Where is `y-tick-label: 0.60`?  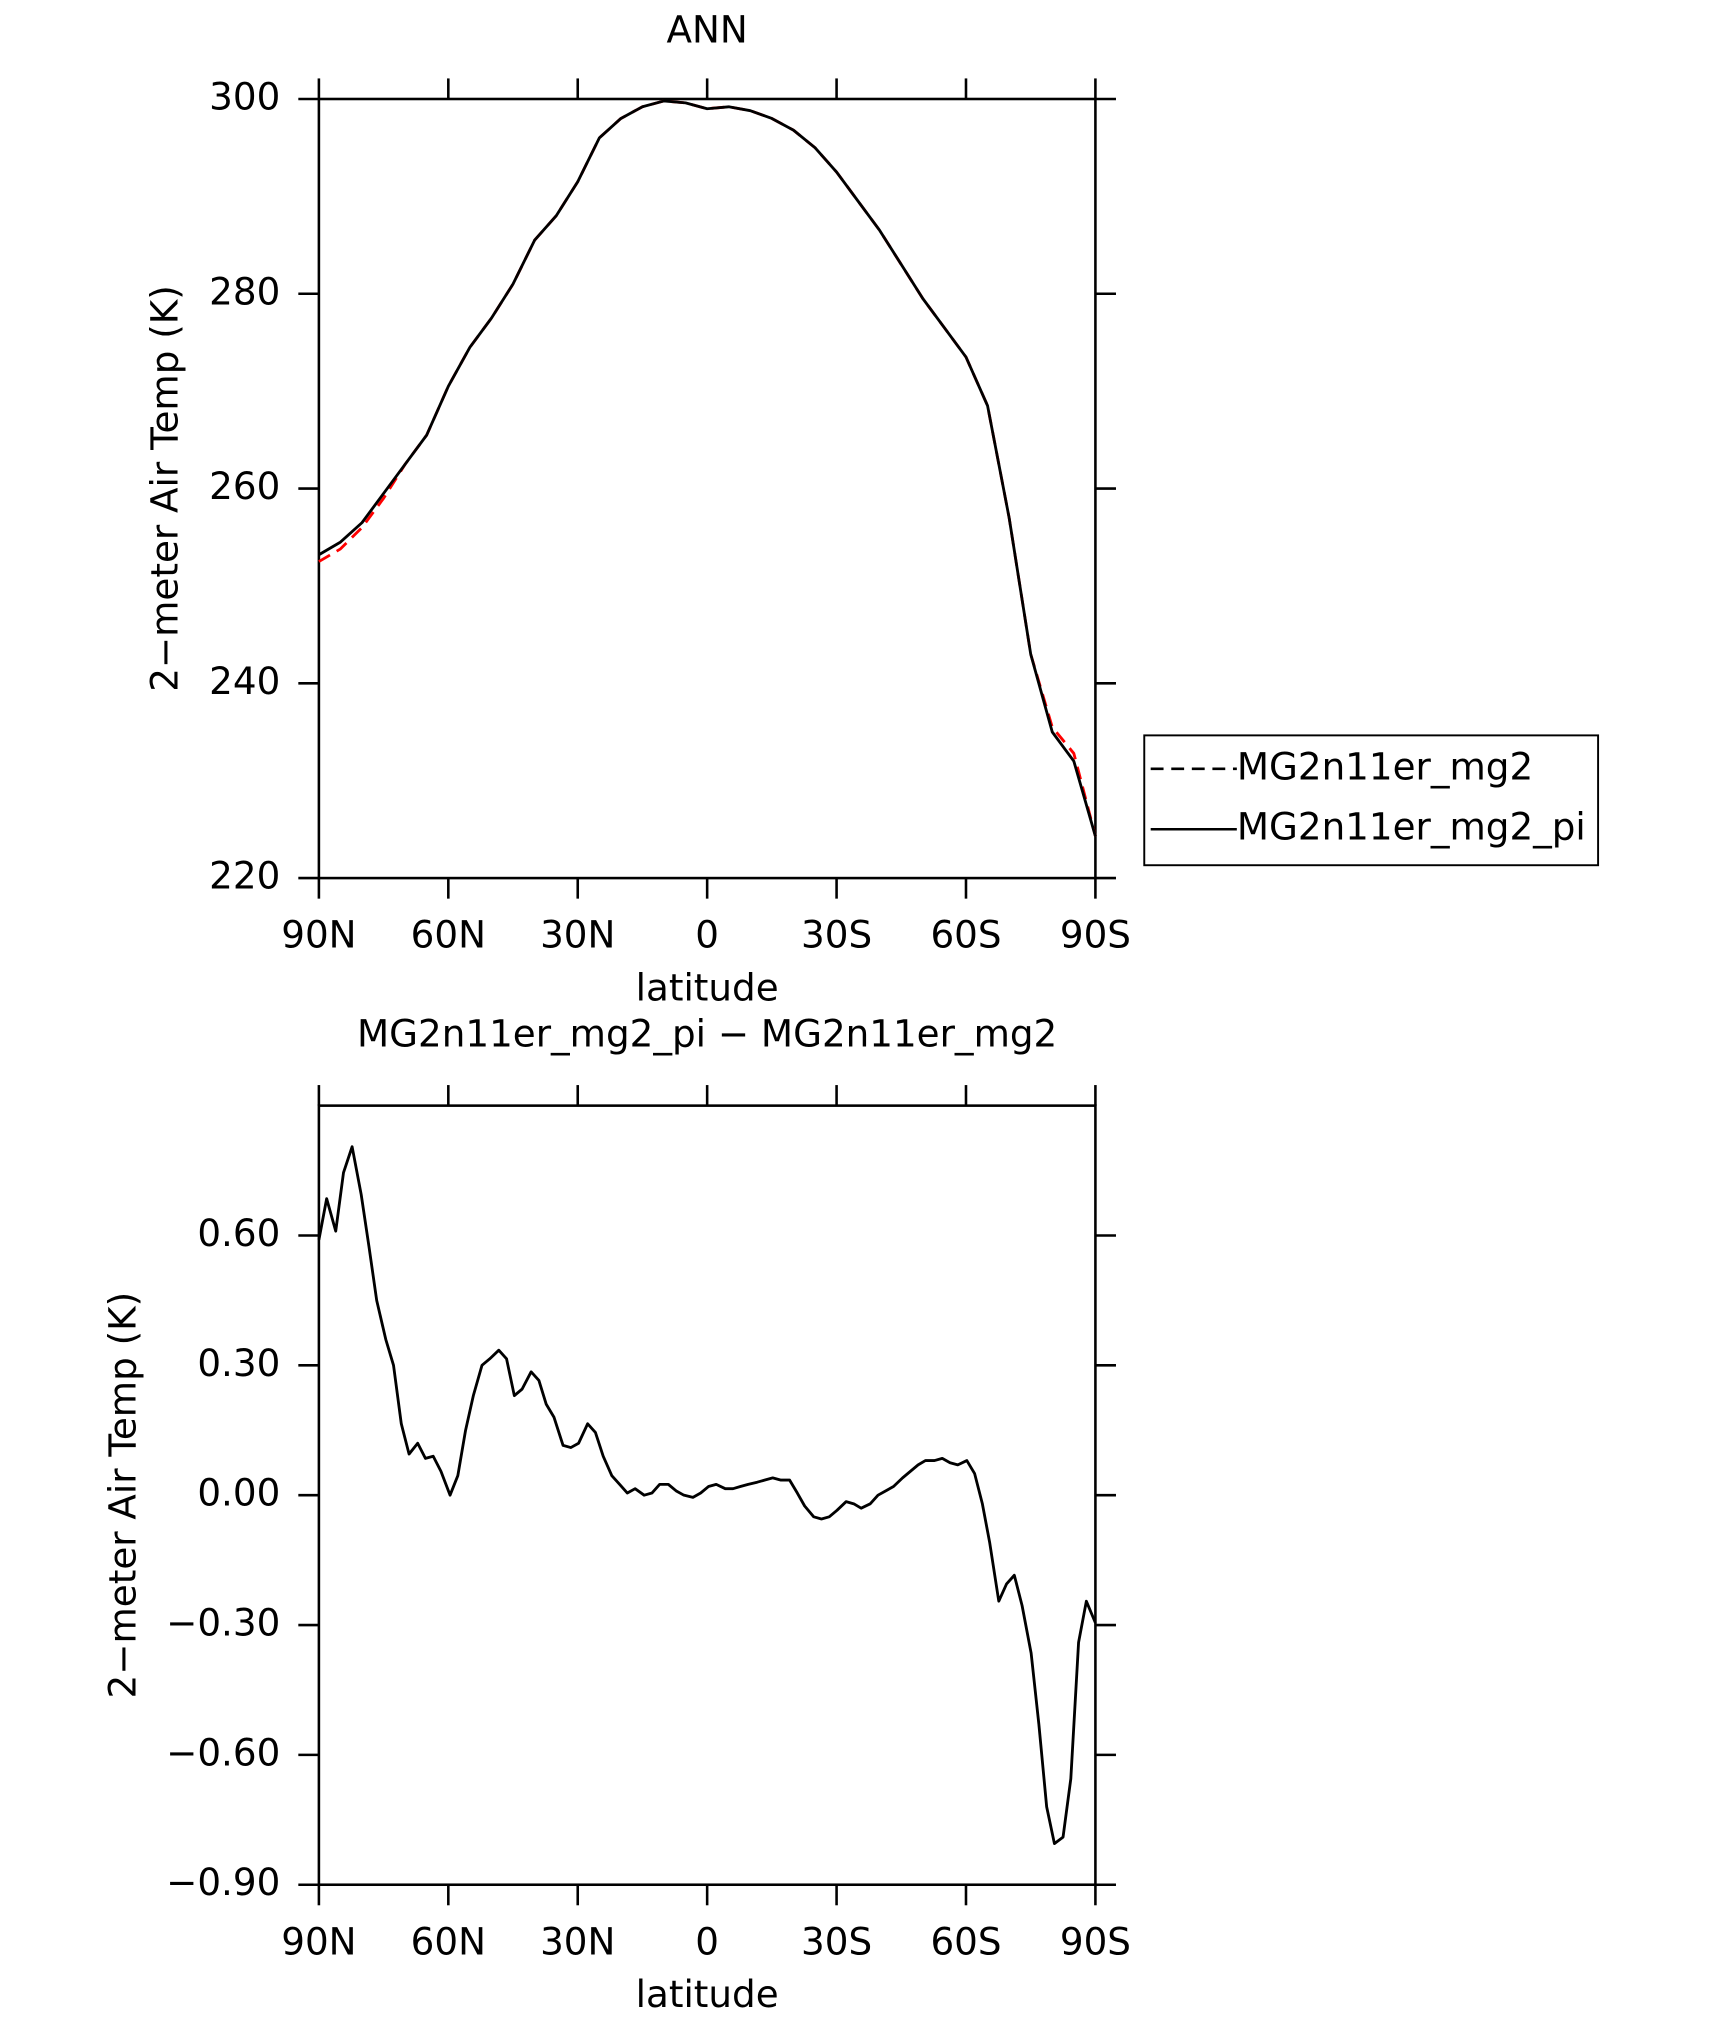
y-tick-label: 0.60 is located at coordinates (238, 1233).